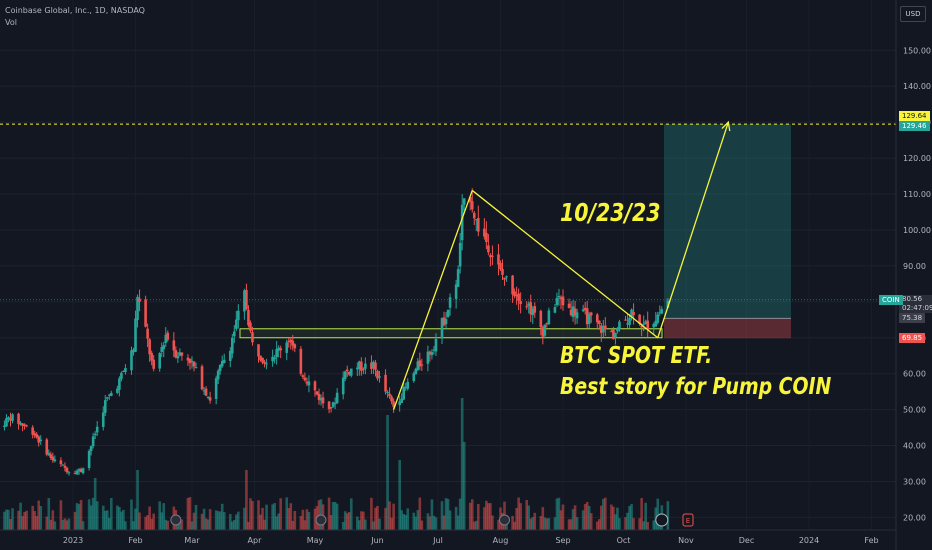 This screenshot has width=932, height=550. I want to click on time-tick-label: Nov, so click(686, 540).